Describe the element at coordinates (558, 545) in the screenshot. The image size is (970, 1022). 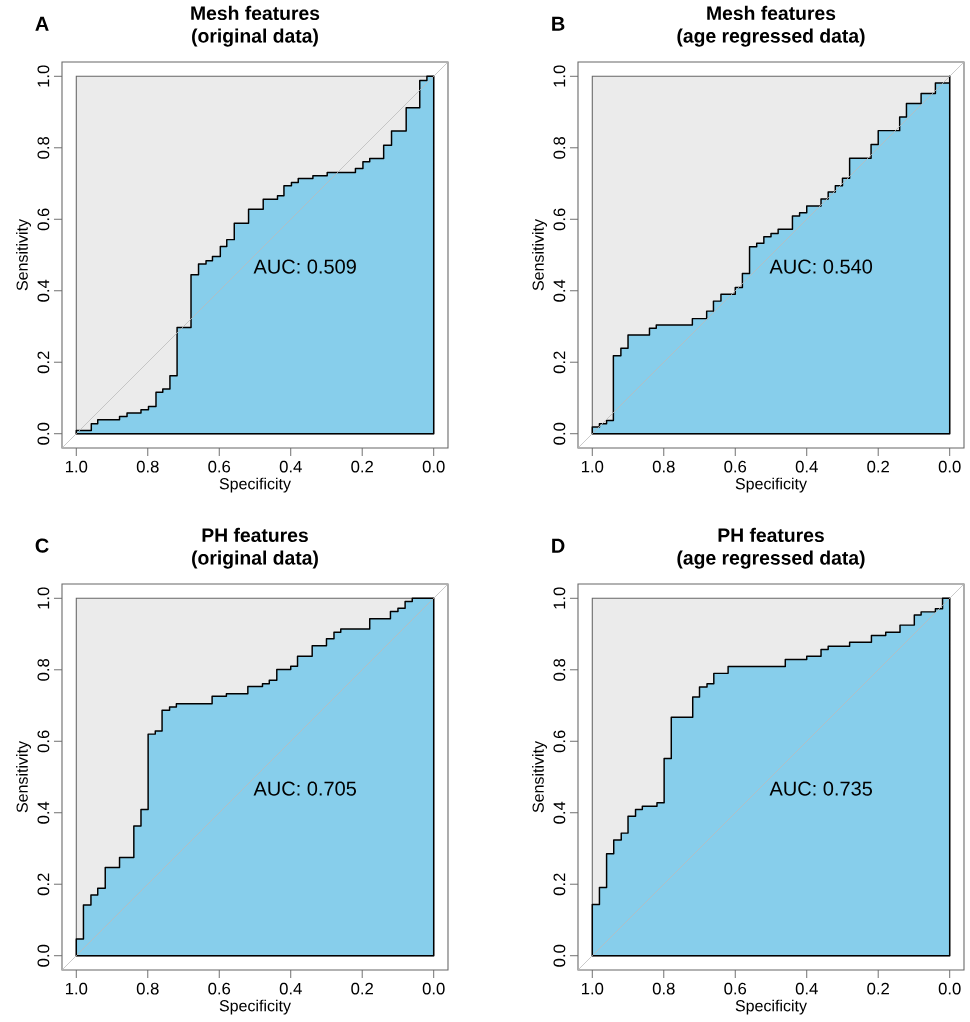
I see `text: D` at that location.